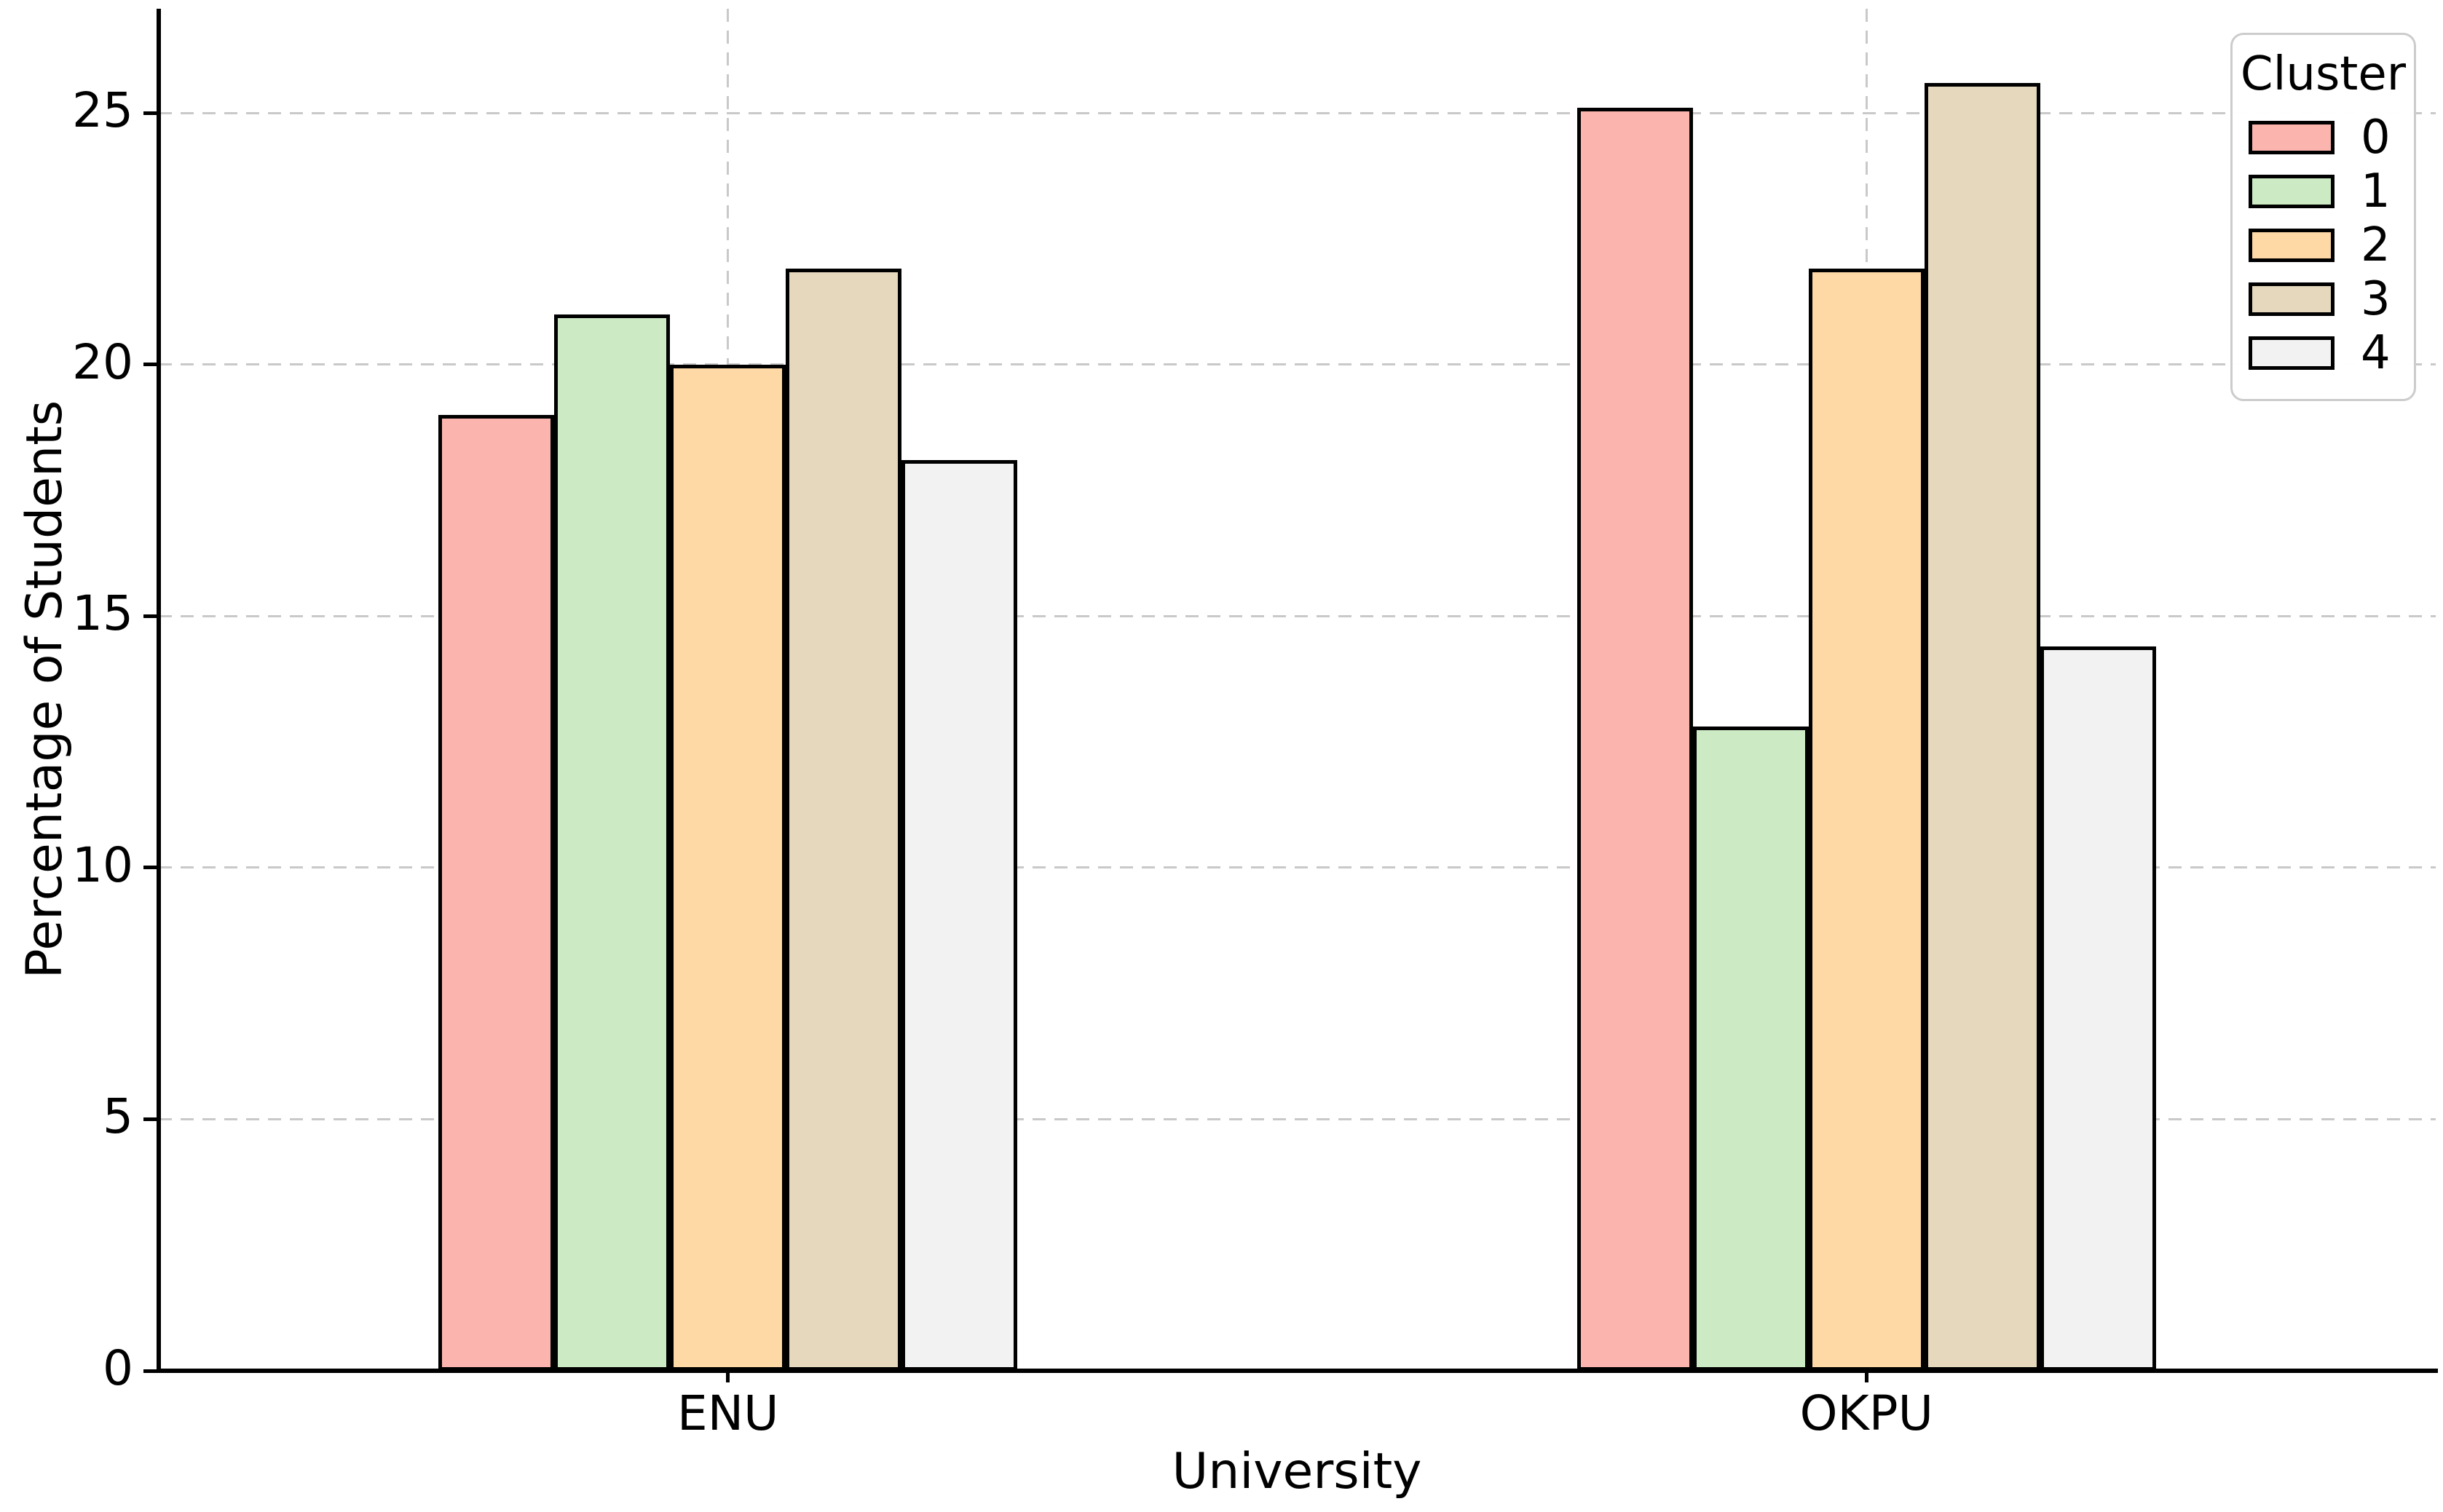 The image size is (2443, 1512). Describe the element at coordinates (118, 1116) in the screenshot. I see `y-tick-label: 5` at that location.